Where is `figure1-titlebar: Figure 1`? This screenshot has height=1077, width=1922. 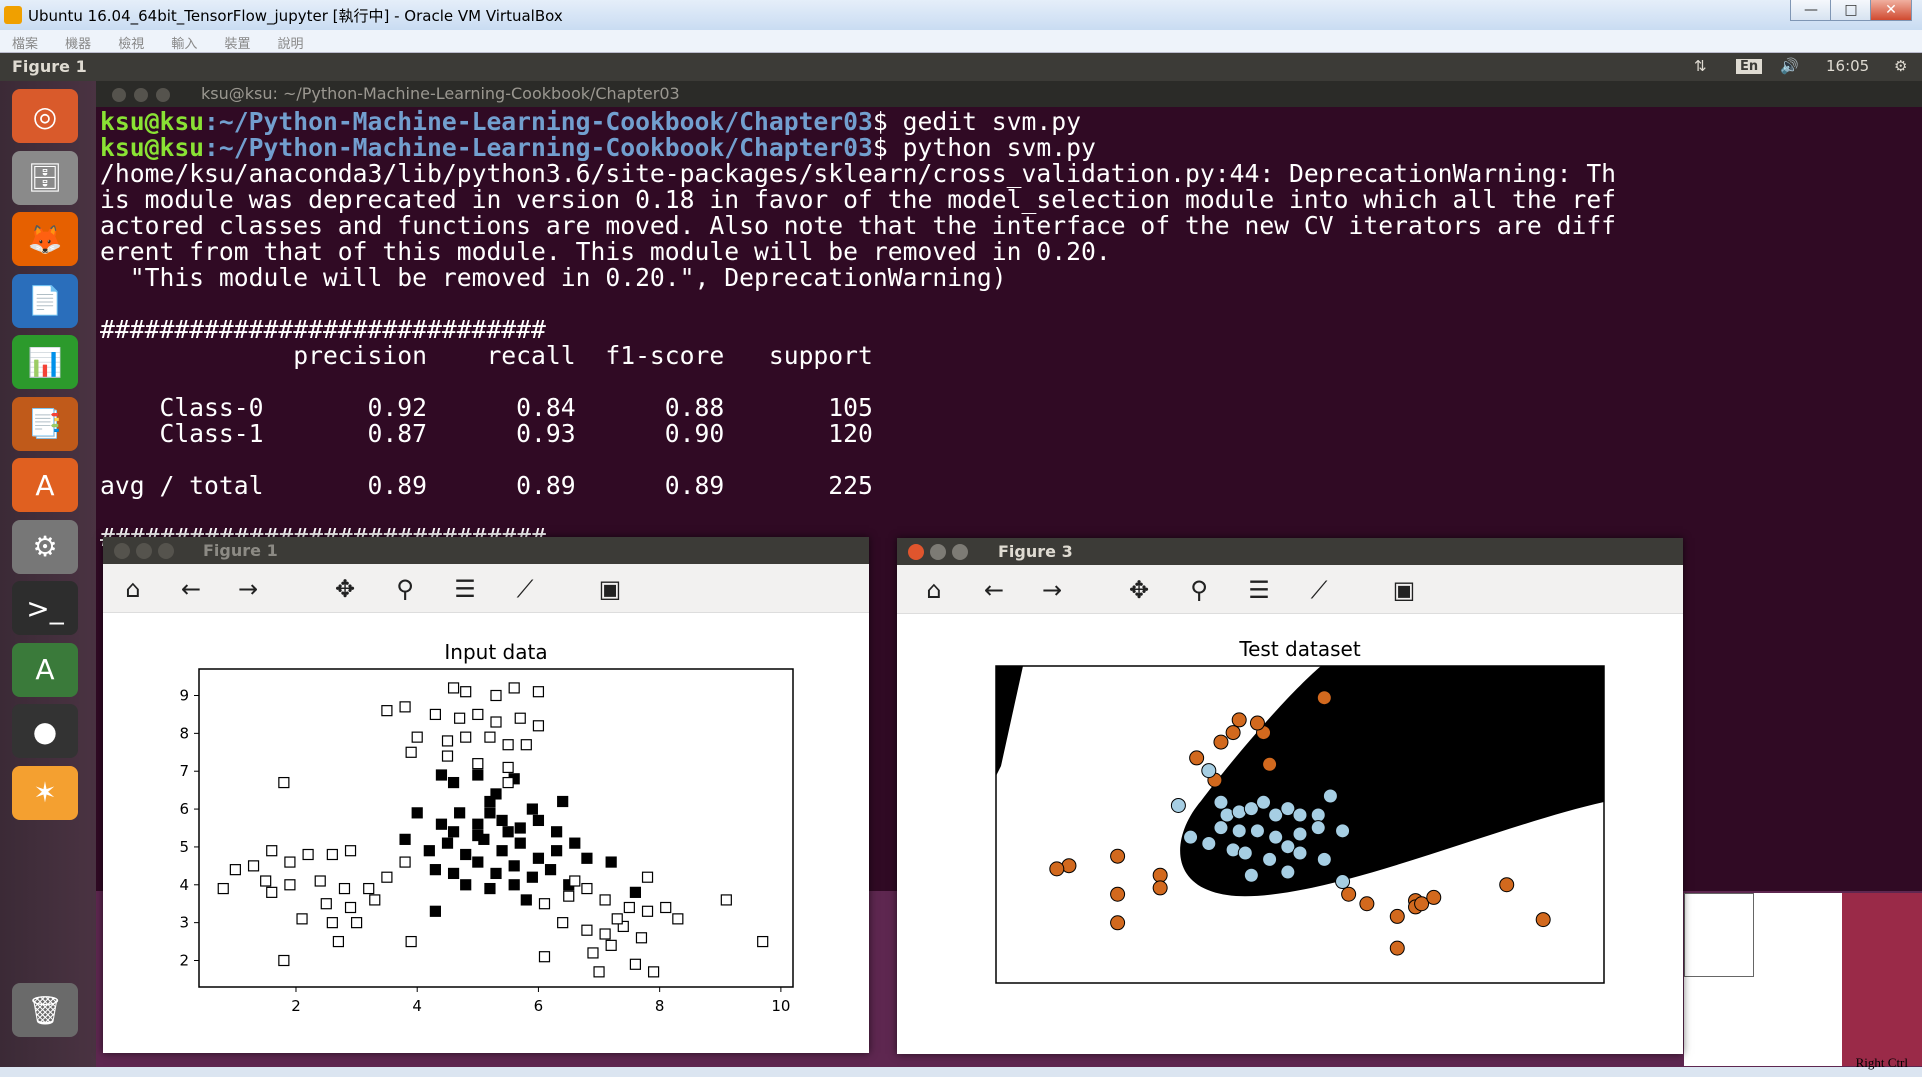
figure1-titlebar: Figure 1 is located at coordinates (486, 550).